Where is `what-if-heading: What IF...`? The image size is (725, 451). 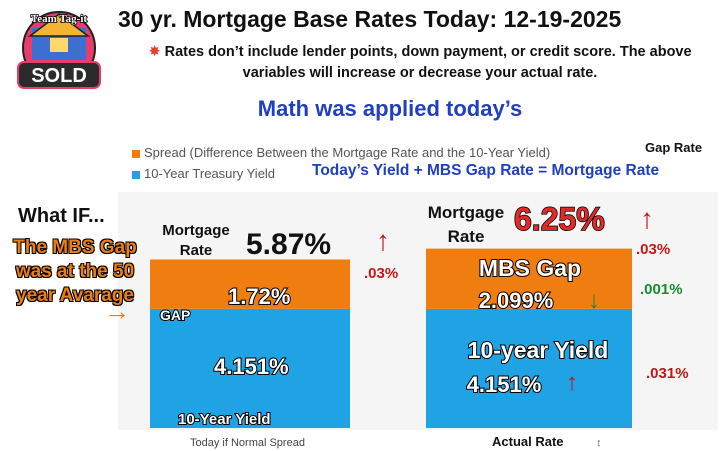
what-if-heading: What IF... is located at coordinates (61, 216).